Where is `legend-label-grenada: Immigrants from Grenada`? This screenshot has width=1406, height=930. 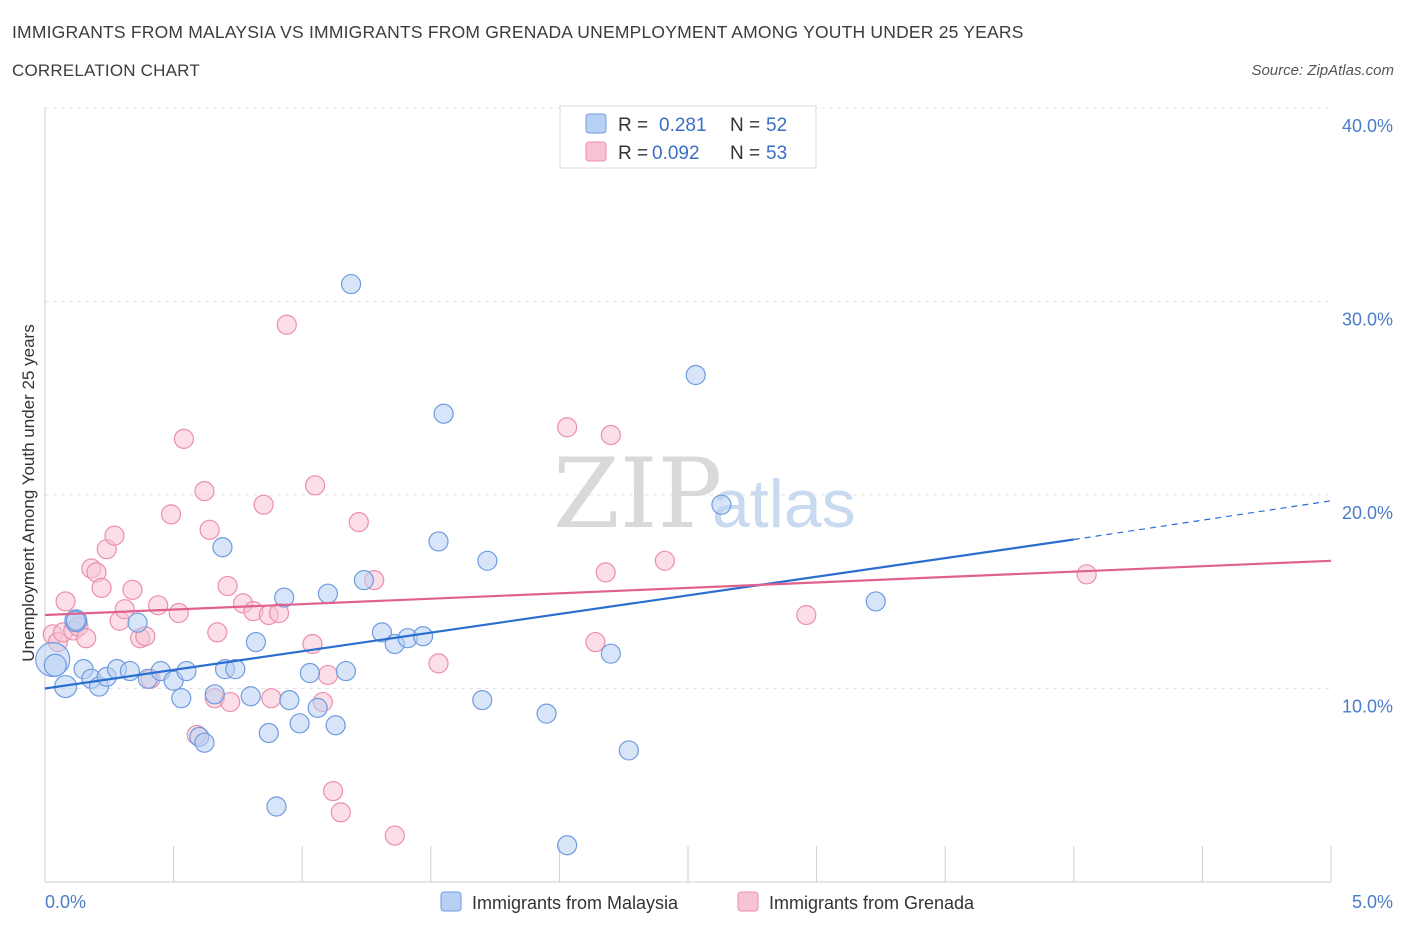 legend-label-grenada: Immigrants from Grenada is located at coordinates (872, 903).